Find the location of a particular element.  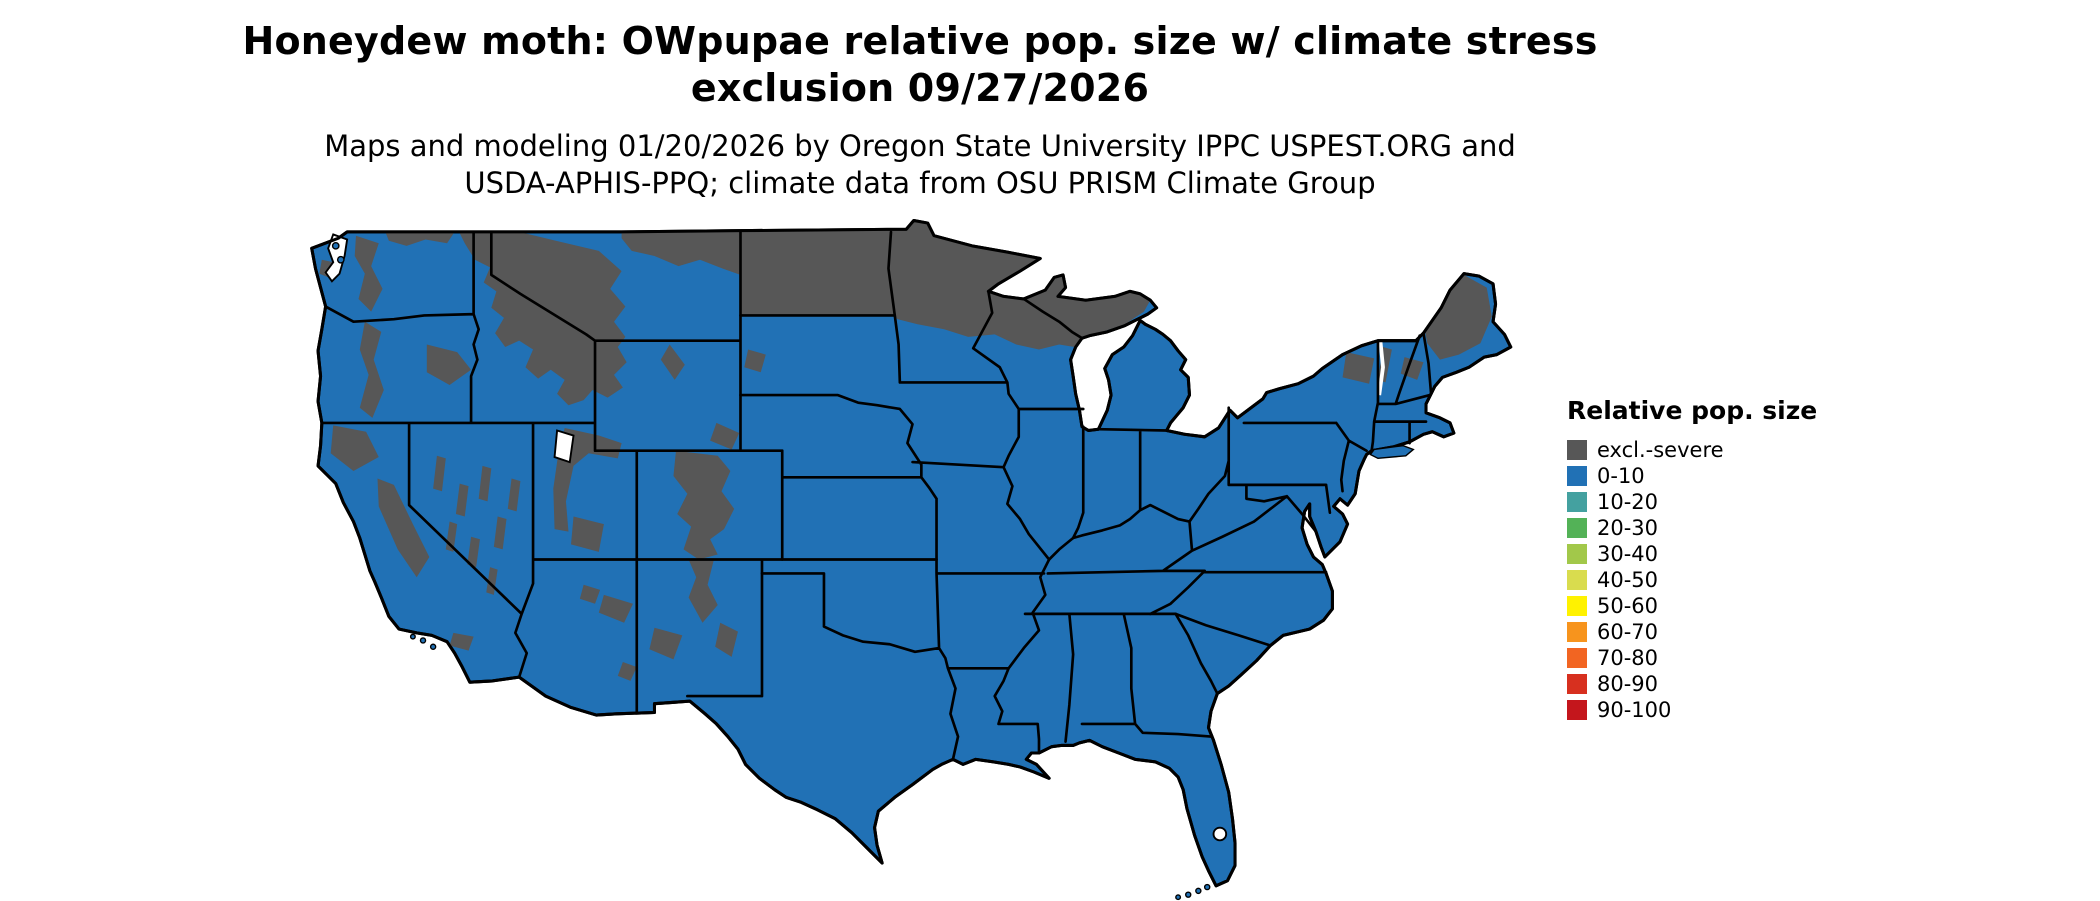

legend-item: 50-60 is located at coordinates (1692, 606).